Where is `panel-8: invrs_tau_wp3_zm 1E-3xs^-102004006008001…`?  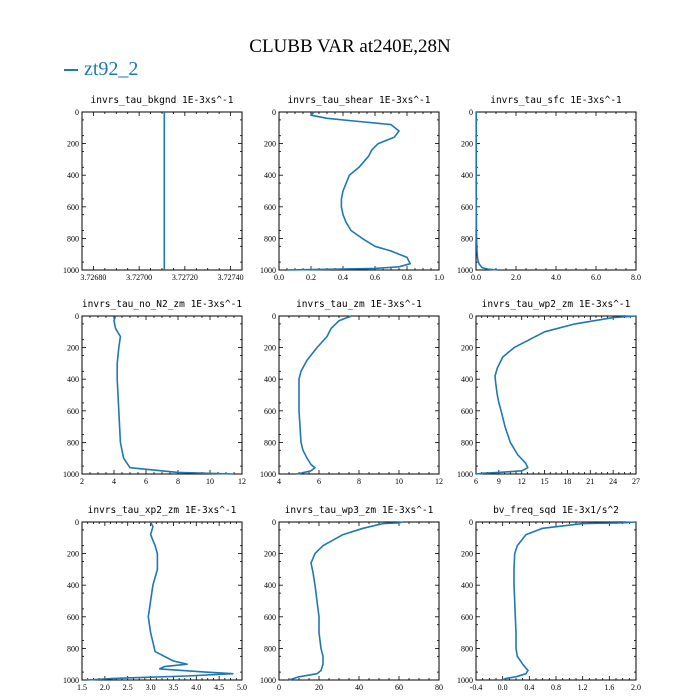 panel-8: invrs_tau_wp3_zm 1E-3xs^-102004006008001… is located at coordinates (351, 598).